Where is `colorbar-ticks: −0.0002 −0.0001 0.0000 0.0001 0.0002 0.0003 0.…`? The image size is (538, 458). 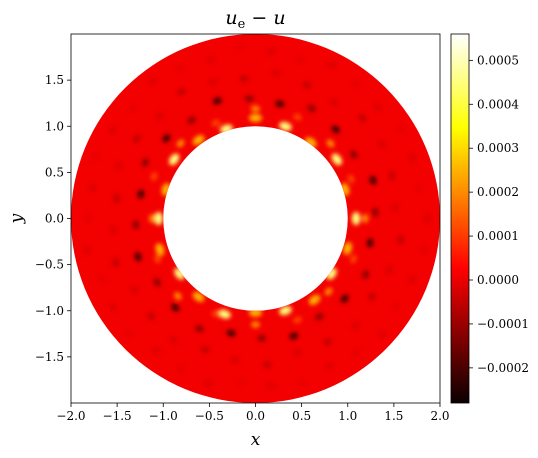 colorbar-ticks: −0.0002 −0.0001 0.0000 0.0001 0.0002 0.0003 0.… is located at coordinates (499, 214).